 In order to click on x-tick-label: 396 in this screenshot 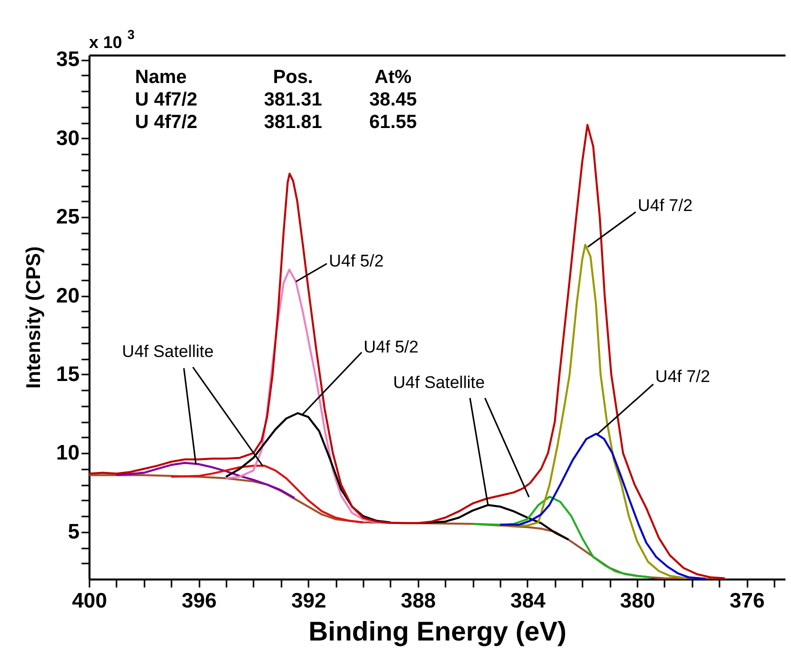, I will do `click(199, 601)`.